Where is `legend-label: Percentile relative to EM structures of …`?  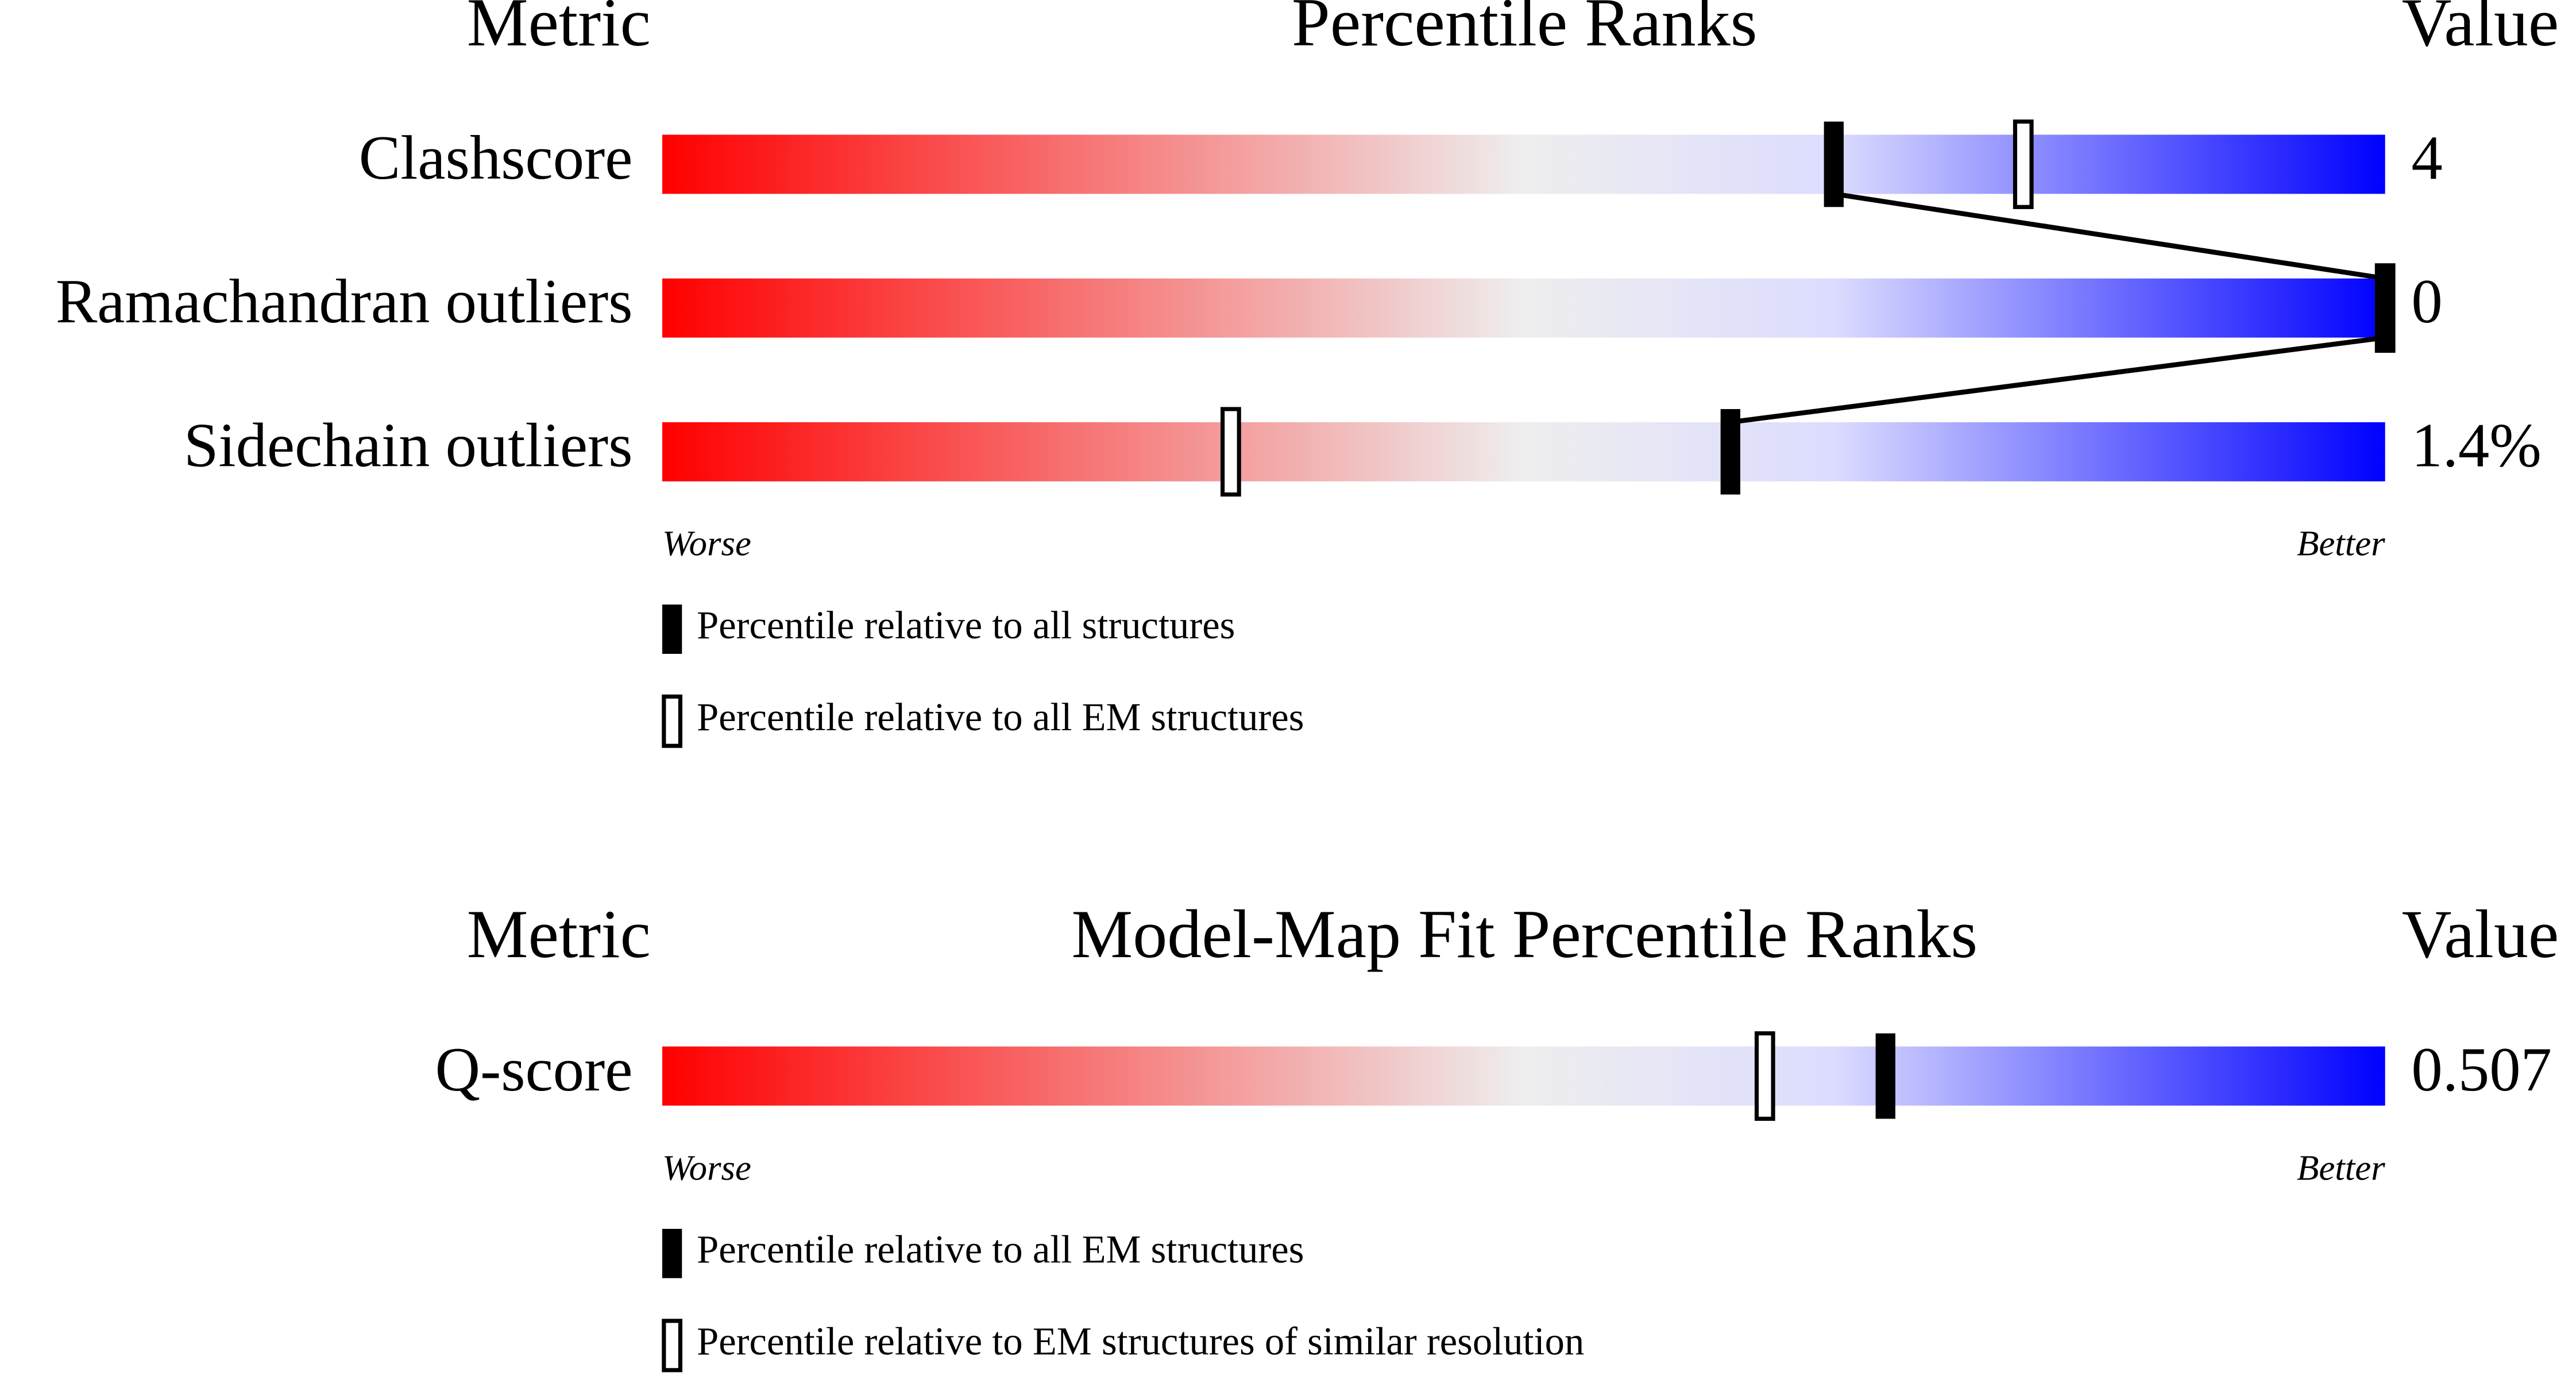 legend-label: Percentile relative to EM structures of … is located at coordinates (1140, 1341).